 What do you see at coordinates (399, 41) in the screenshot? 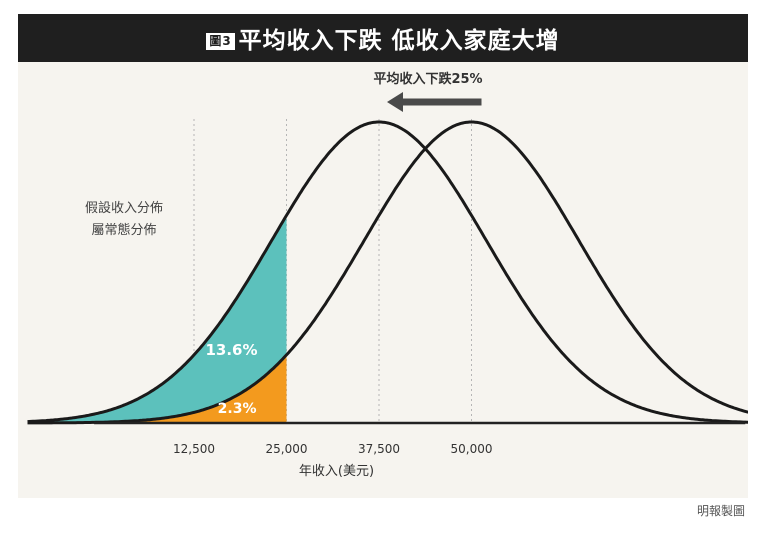
I see `chart-title-text: 平均收入下跌 低收入家庭大增` at bounding box center [399, 41].